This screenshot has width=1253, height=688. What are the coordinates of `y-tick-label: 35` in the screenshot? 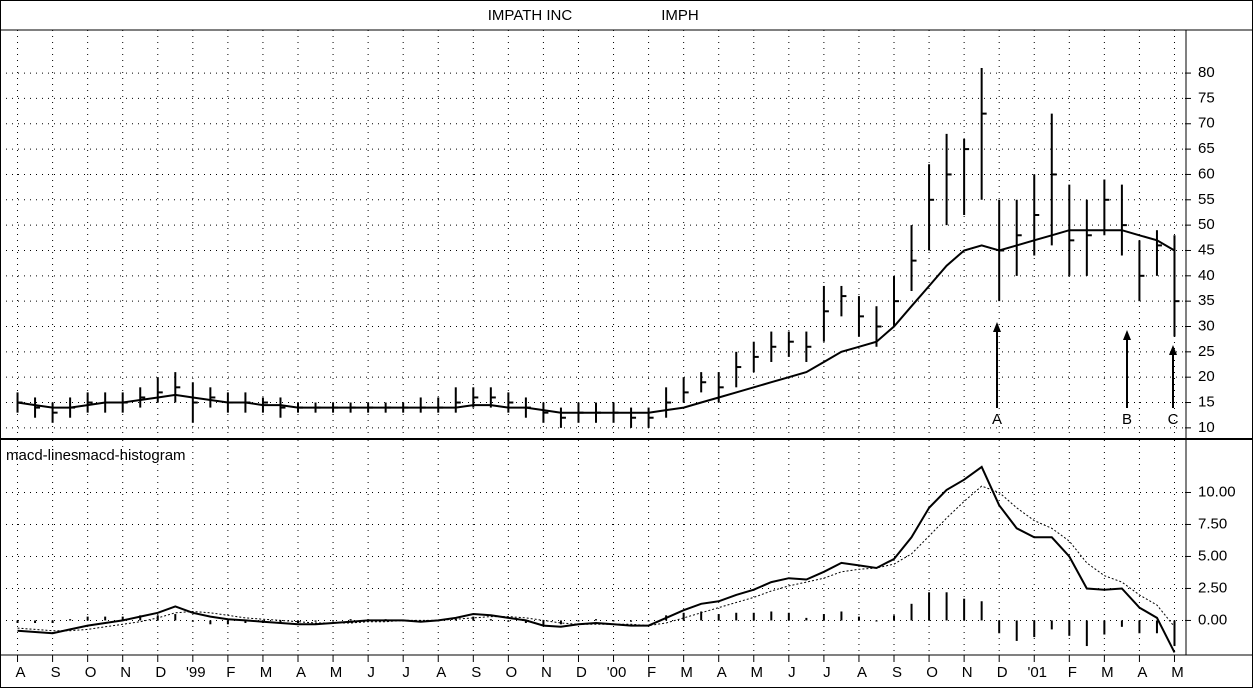 It's located at (1206, 300).